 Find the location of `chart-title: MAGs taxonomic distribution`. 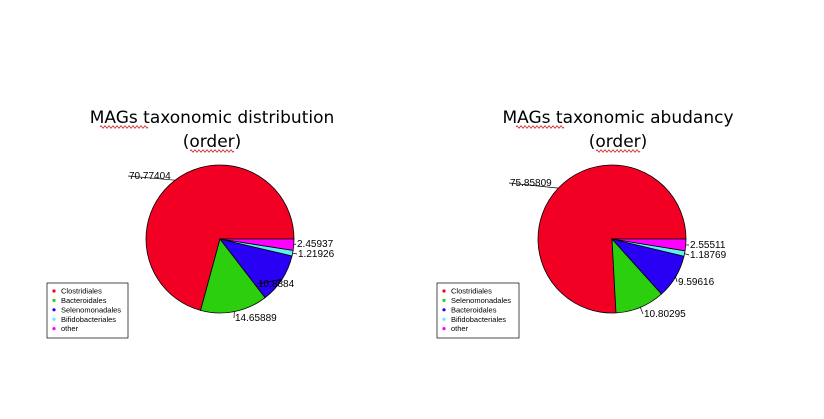

chart-title: MAGs taxonomic distribution is located at coordinates (212, 118).